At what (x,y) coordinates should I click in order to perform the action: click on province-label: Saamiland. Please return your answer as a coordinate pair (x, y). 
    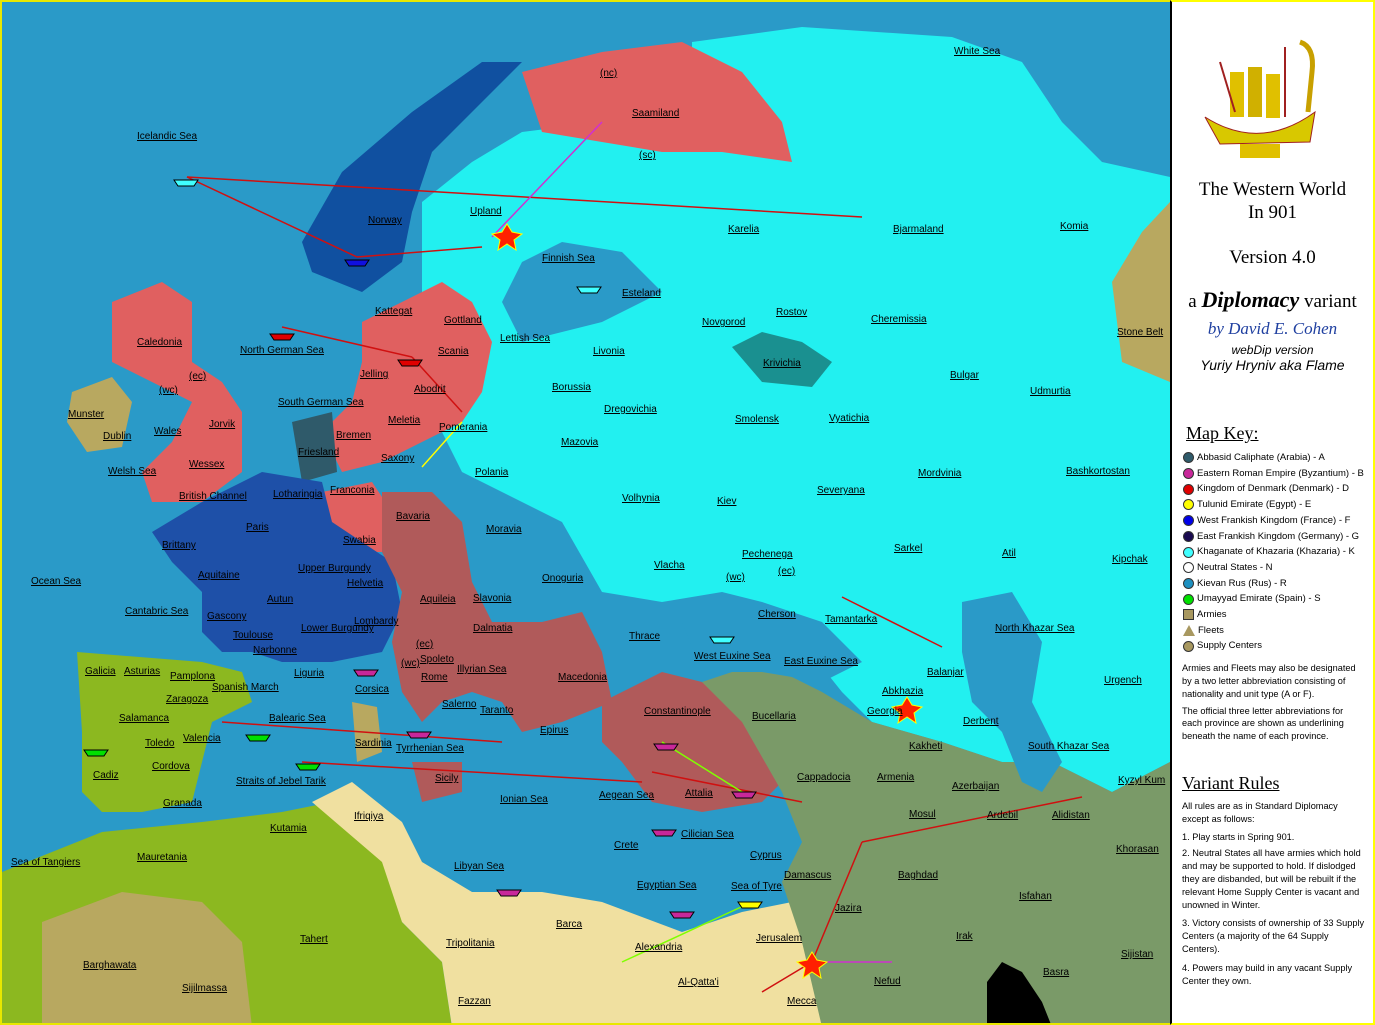
    Looking at the image, I should click on (656, 113).